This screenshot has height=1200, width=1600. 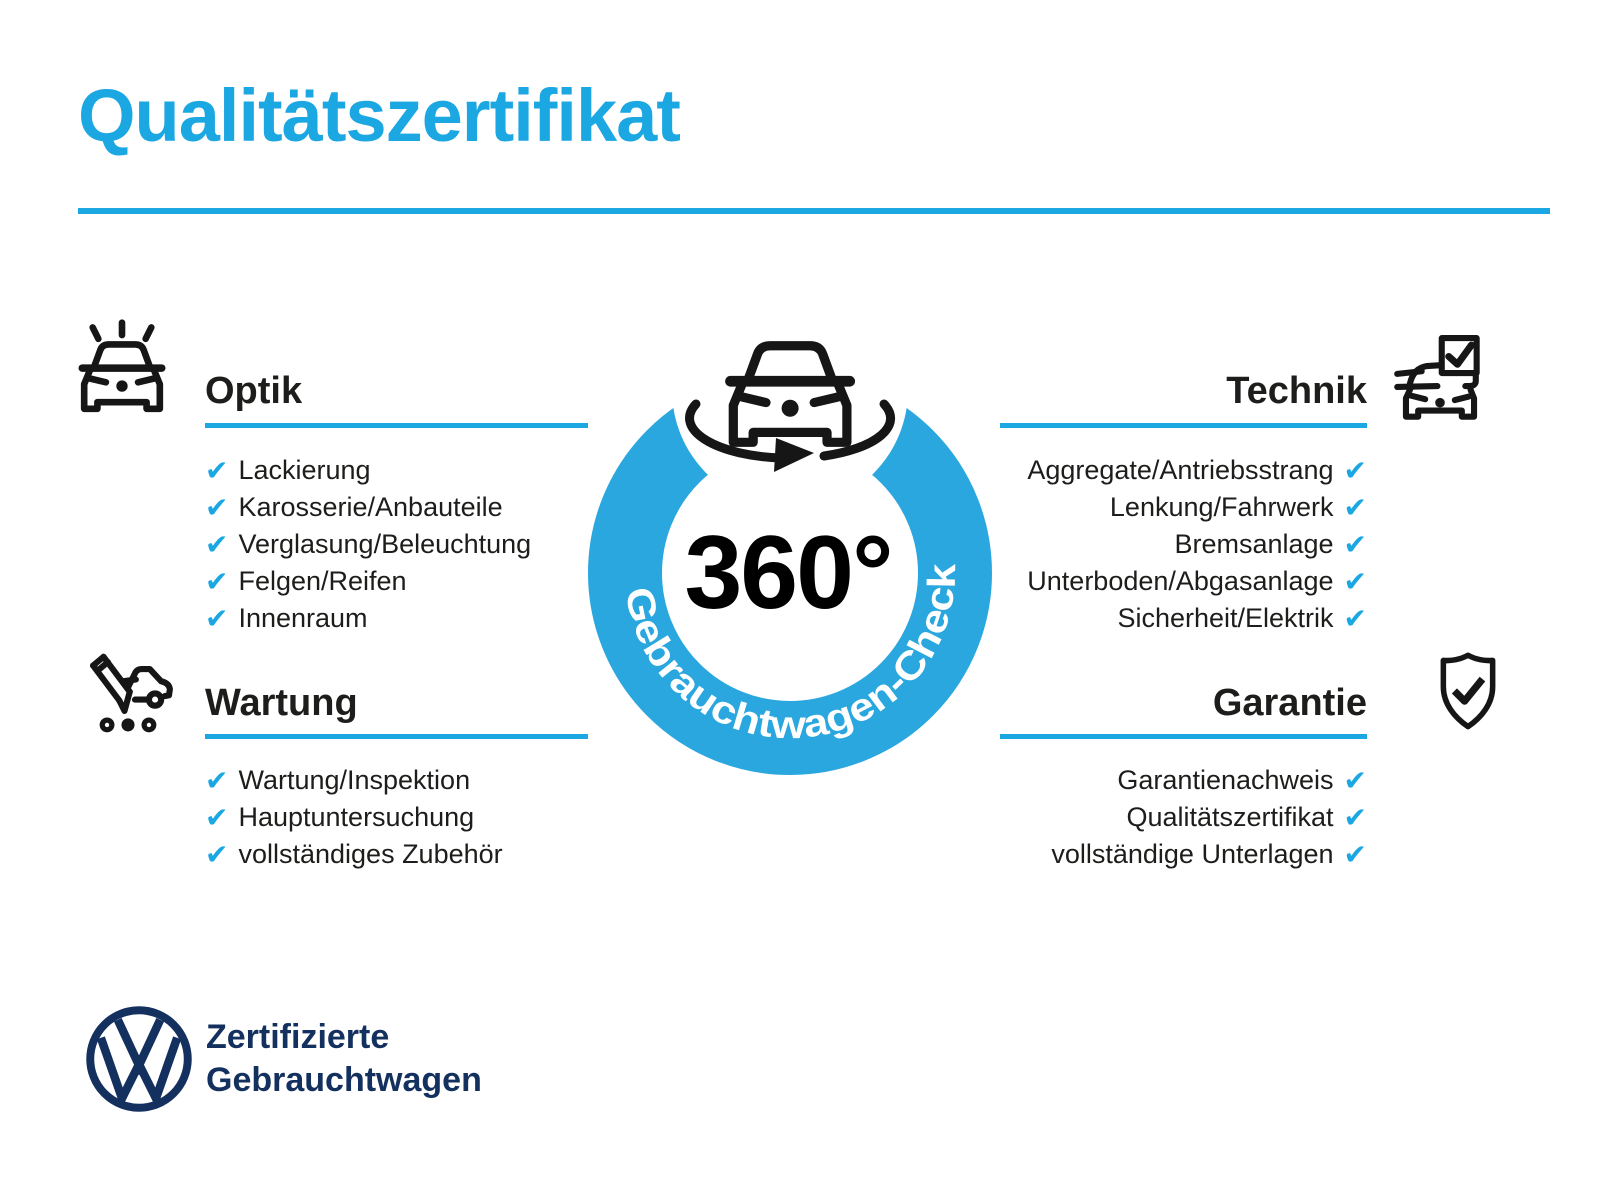 What do you see at coordinates (281, 703) in the screenshot?
I see `section-title-wartung: Wartung` at bounding box center [281, 703].